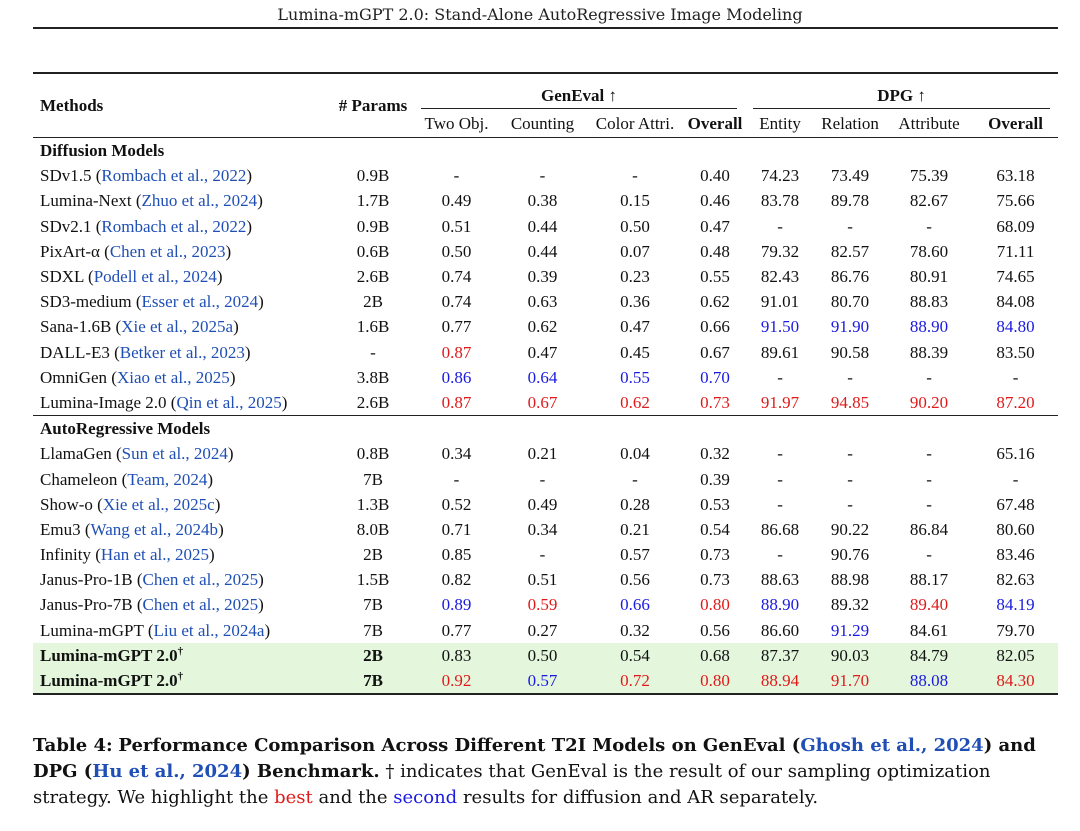  What do you see at coordinates (929, 529) in the screenshot?
I see `metric-cell: 86.84` at bounding box center [929, 529].